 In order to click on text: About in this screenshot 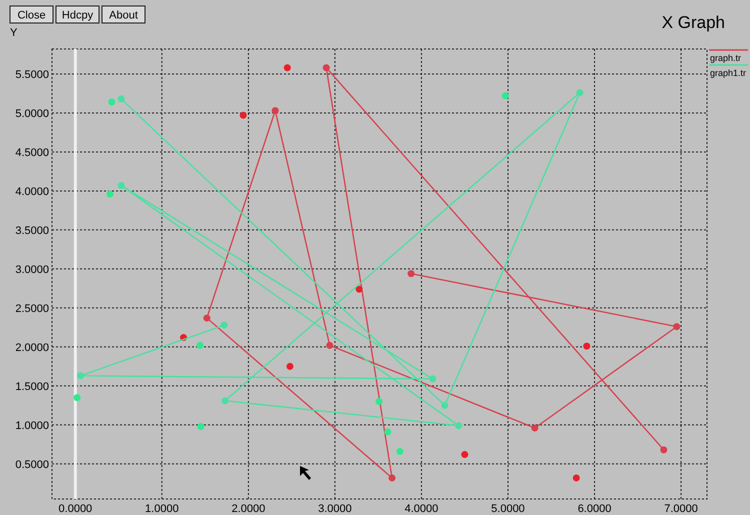, I will do `click(123, 16)`.